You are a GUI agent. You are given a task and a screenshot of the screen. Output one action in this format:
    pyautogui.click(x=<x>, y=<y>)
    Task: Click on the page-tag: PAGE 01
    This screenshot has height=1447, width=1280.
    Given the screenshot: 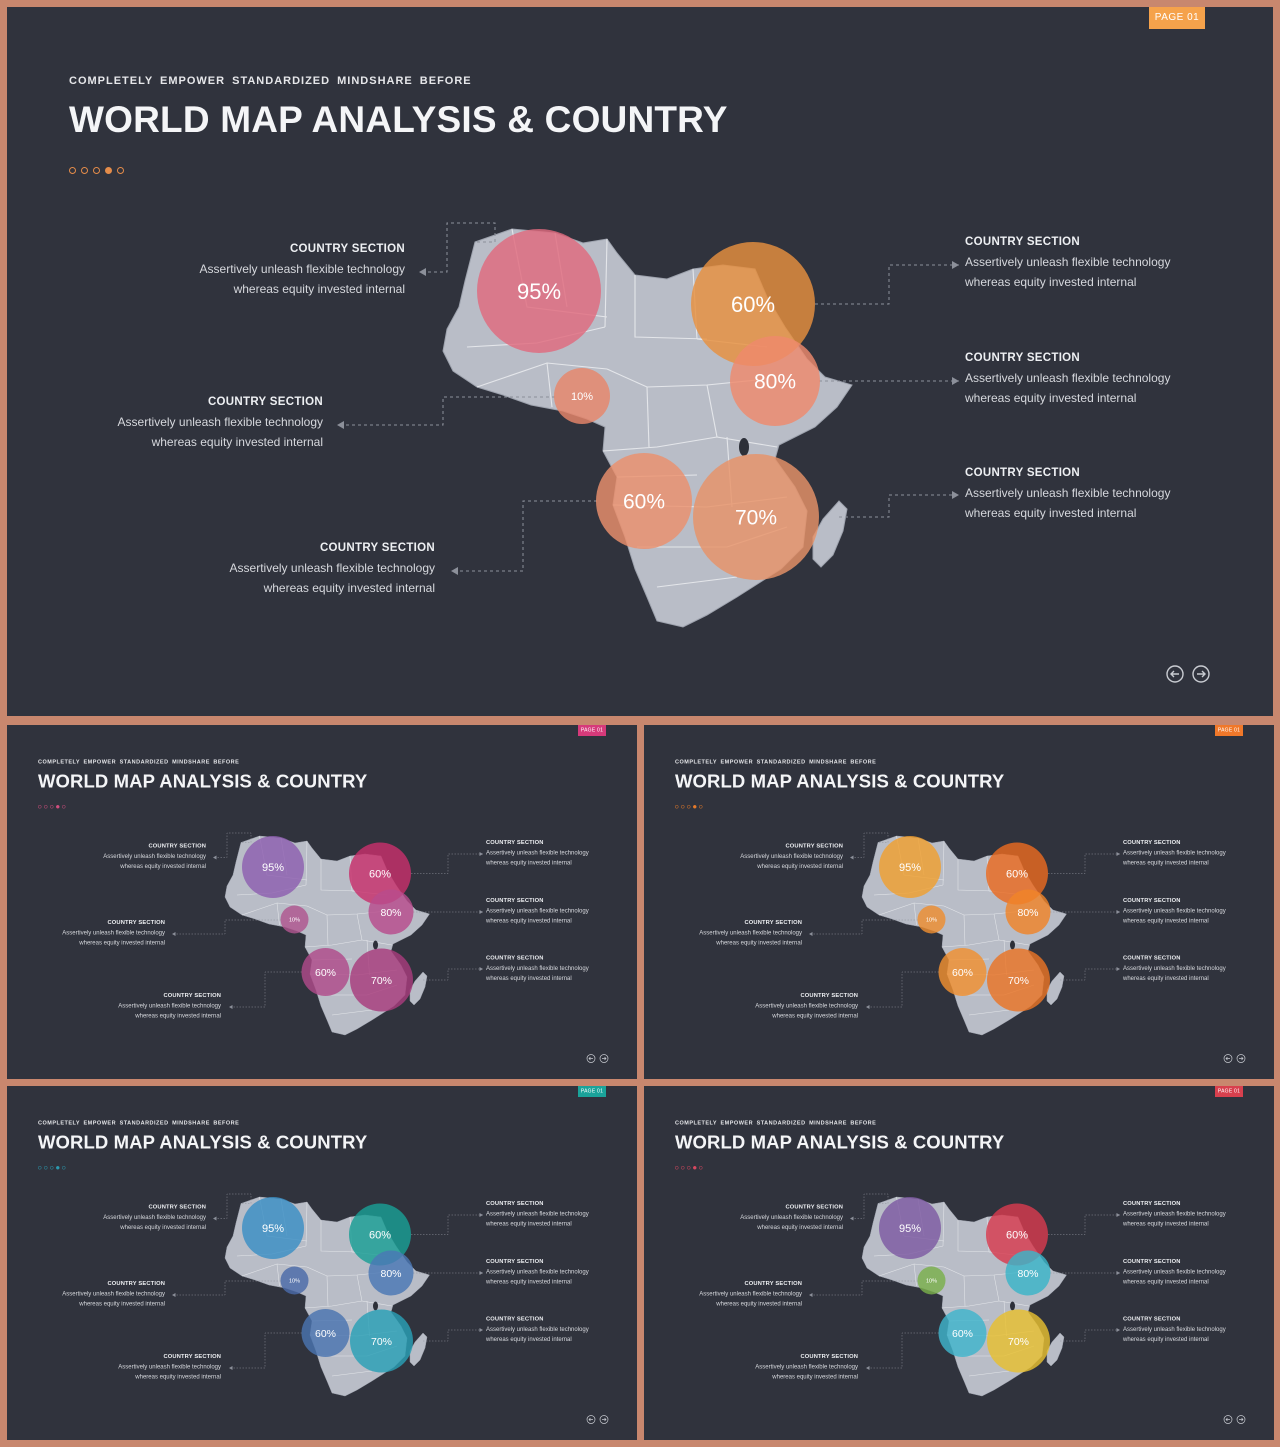 What is the action you would take?
    pyautogui.click(x=1177, y=18)
    